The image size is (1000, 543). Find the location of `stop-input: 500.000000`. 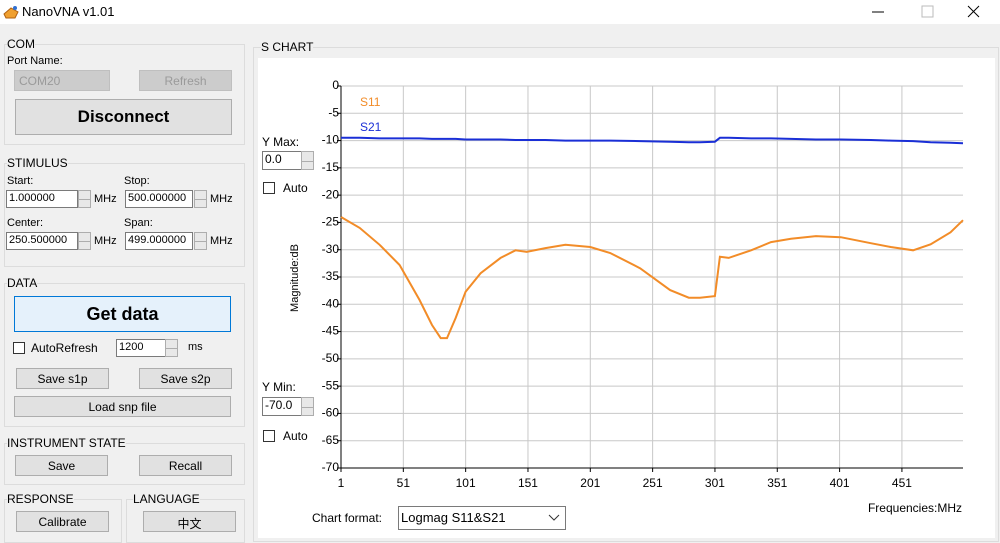

stop-input: 500.000000 is located at coordinates (159, 199).